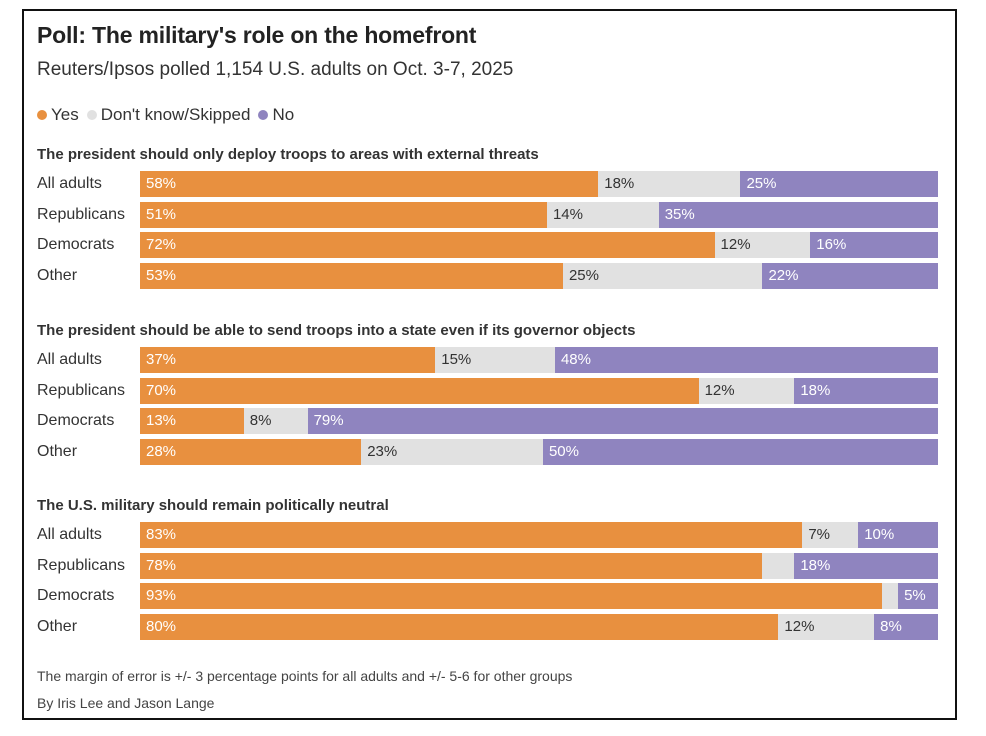 This screenshot has width=986, height=736. What do you see at coordinates (879, 534) in the screenshot?
I see `data-label: 10%` at bounding box center [879, 534].